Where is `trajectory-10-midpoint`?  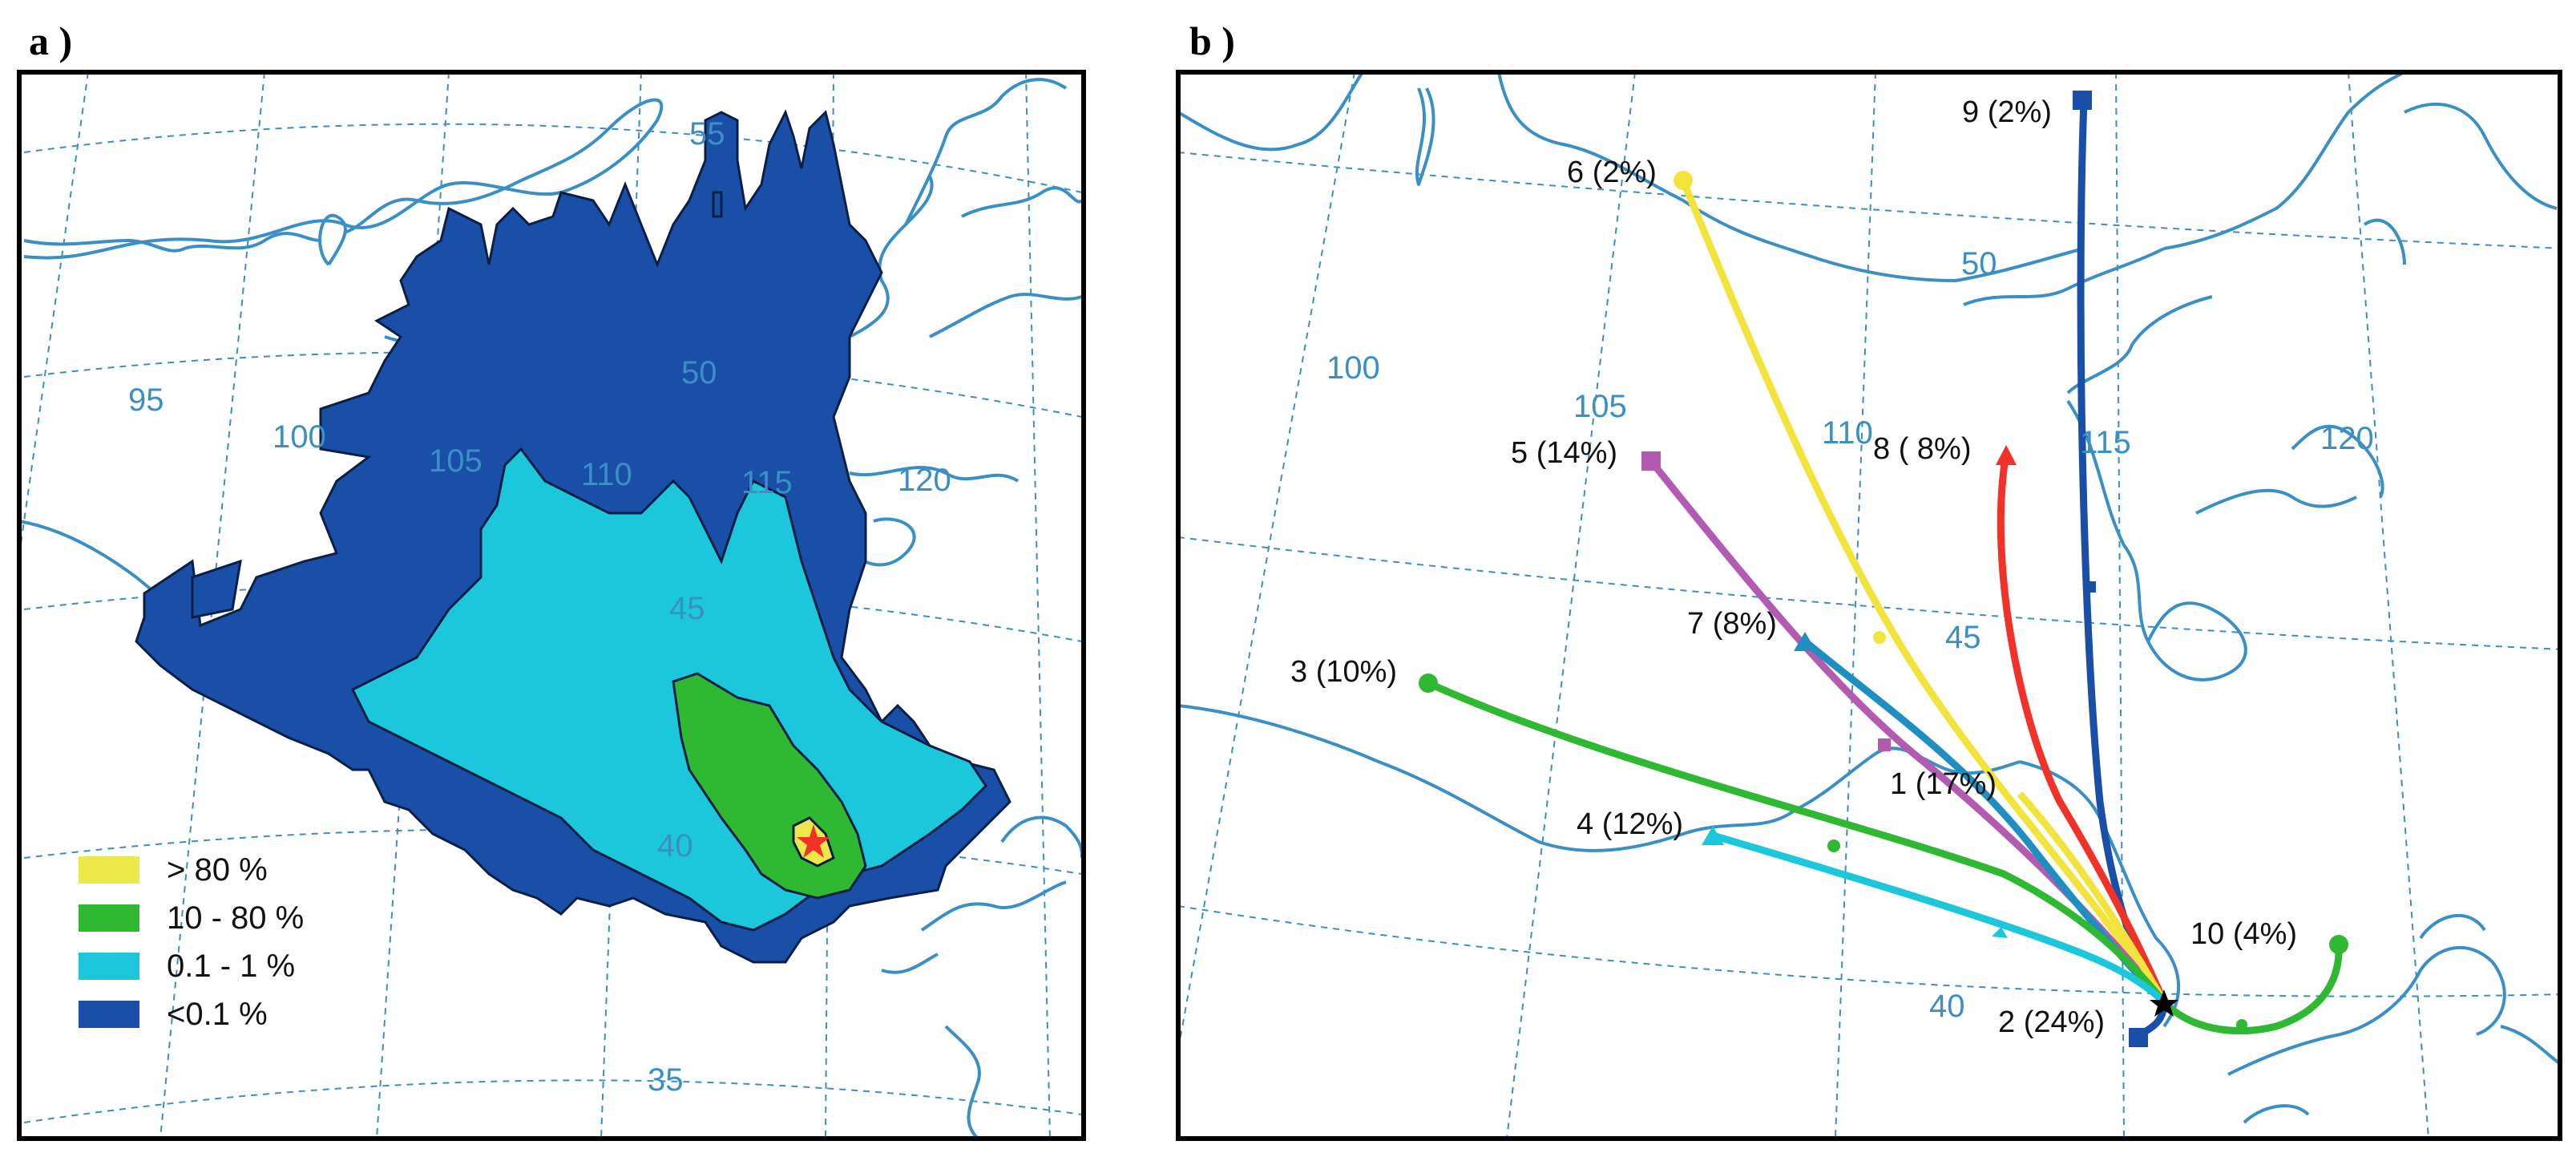 trajectory-10-midpoint is located at coordinates (2242, 1025).